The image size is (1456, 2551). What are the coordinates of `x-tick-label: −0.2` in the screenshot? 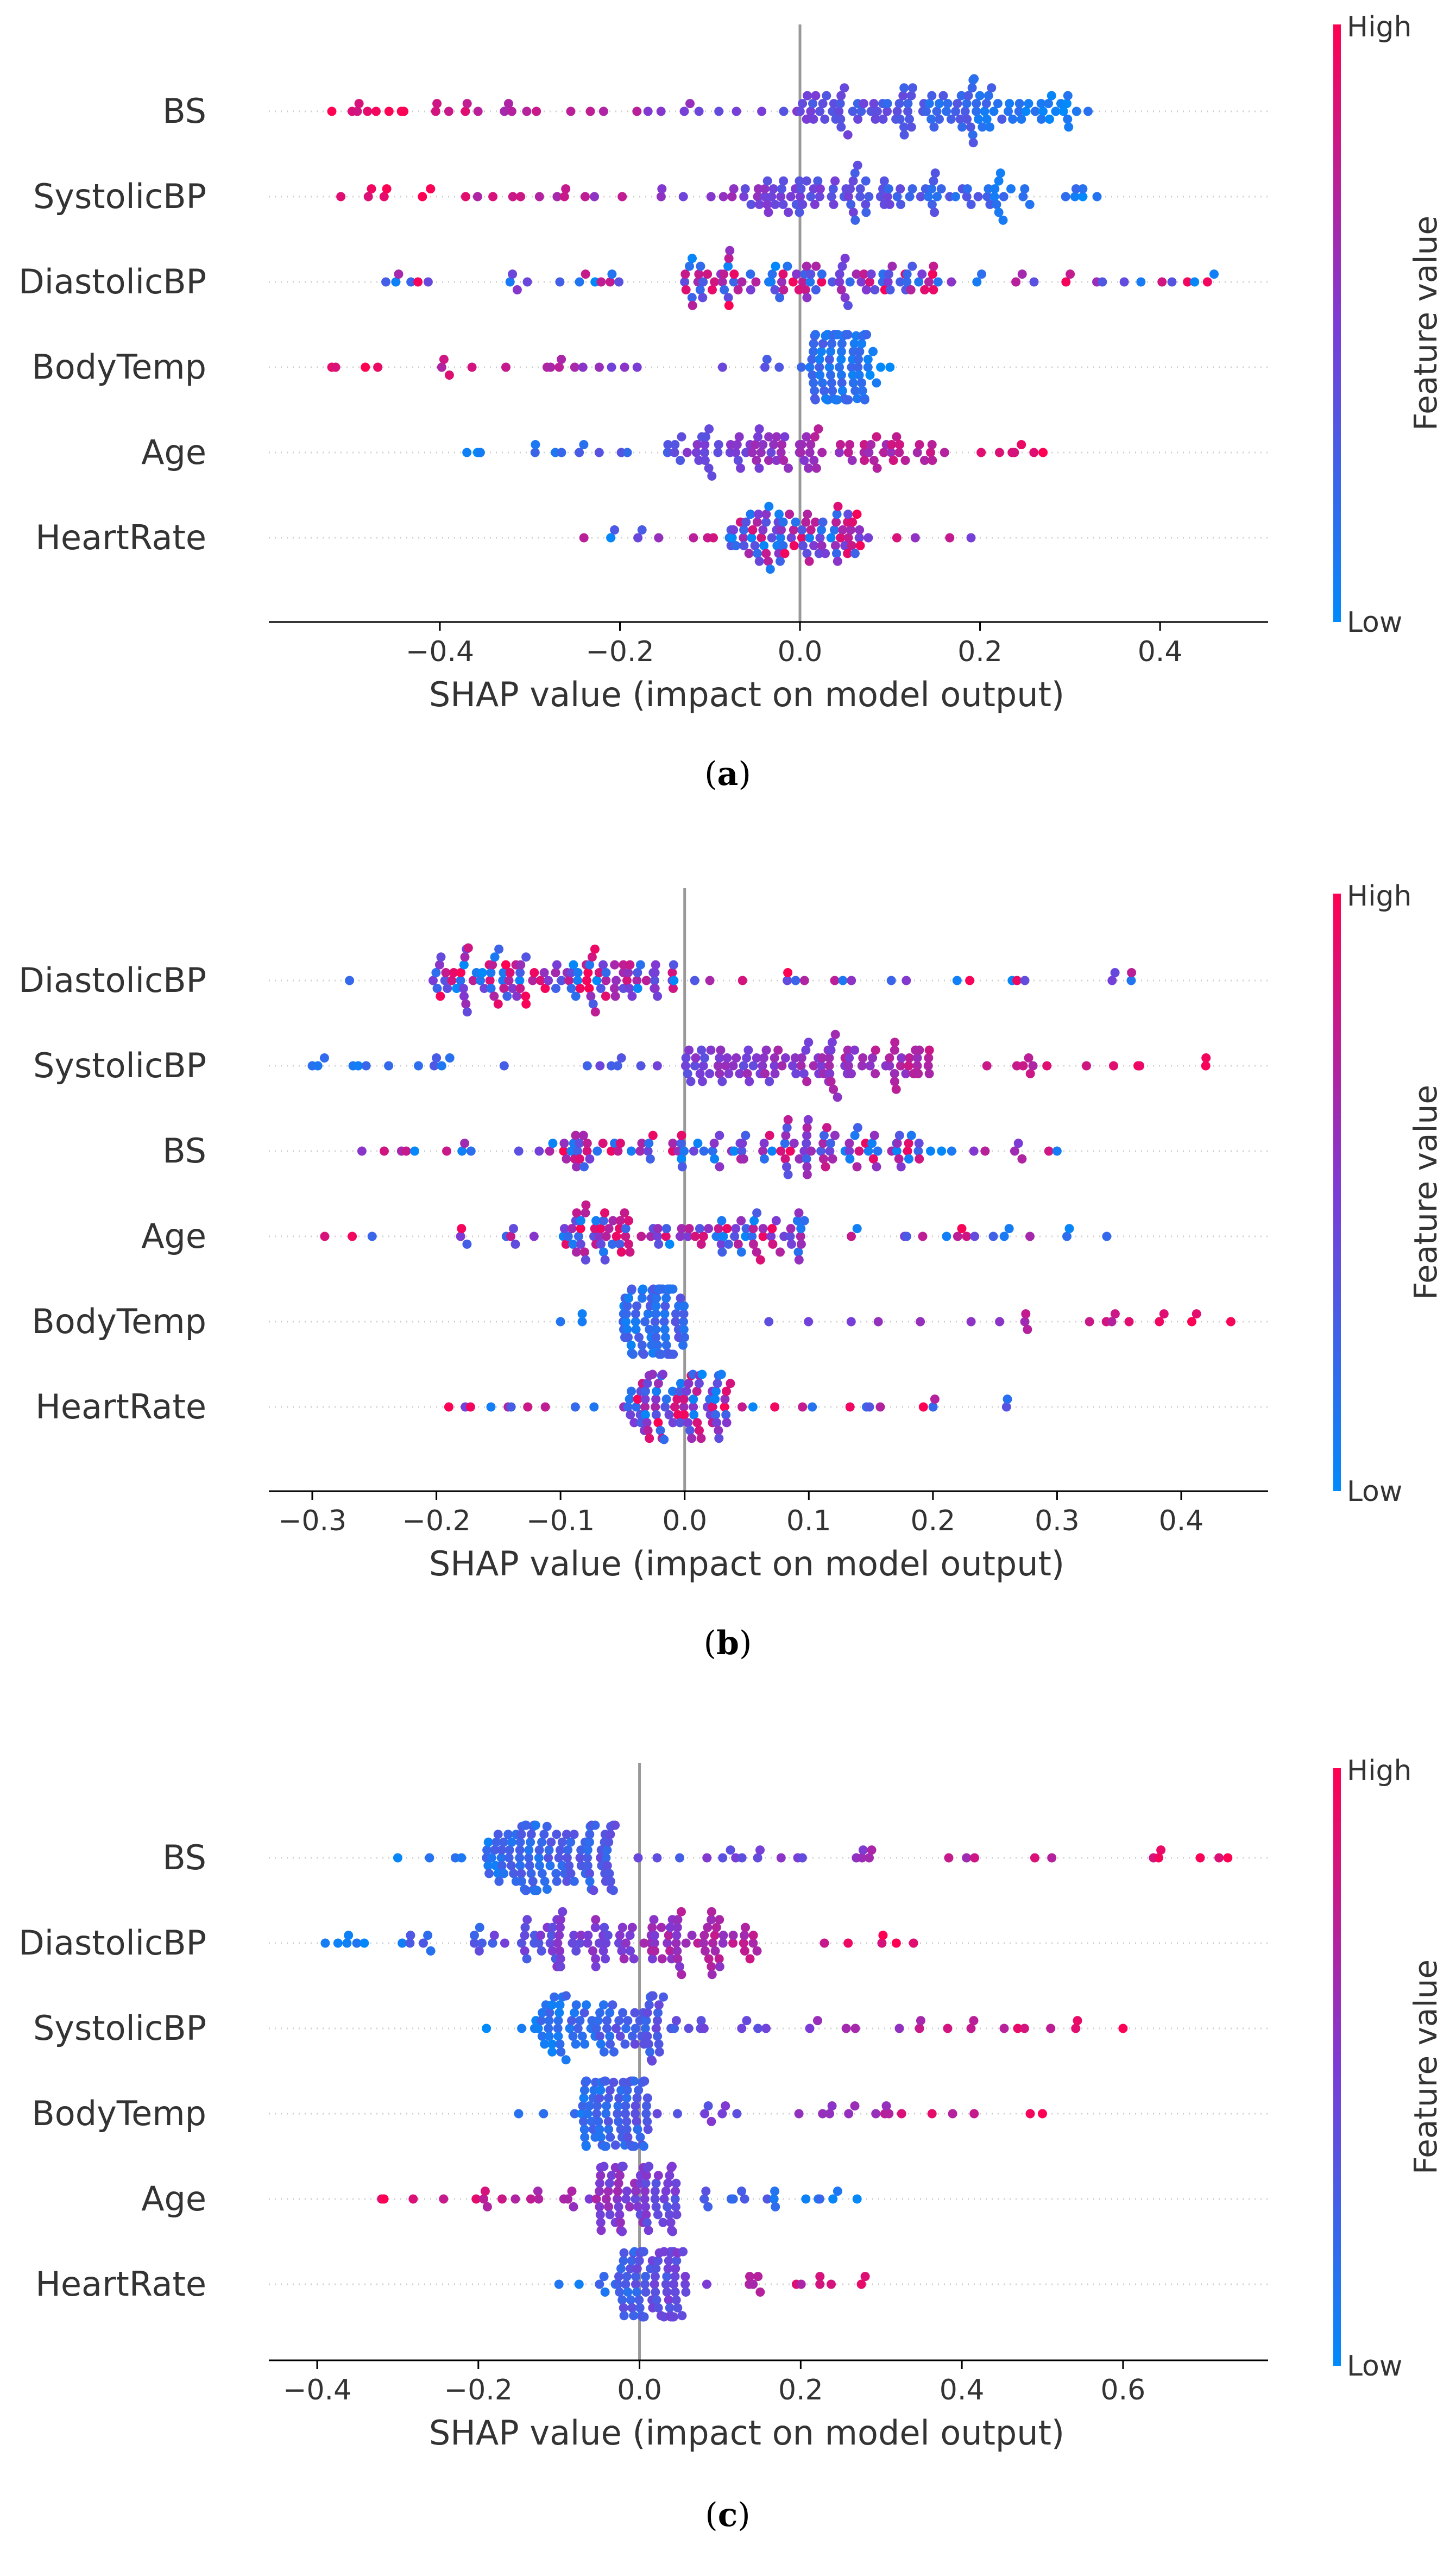 It's located at (619, 652).